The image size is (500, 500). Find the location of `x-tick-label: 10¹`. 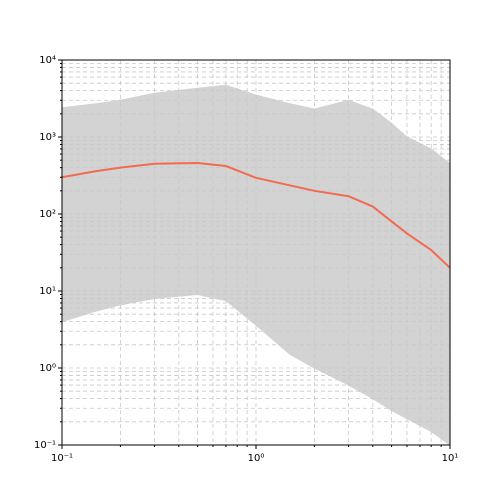

x-tick-label: 10¹ is located at coordinates (450, 458).